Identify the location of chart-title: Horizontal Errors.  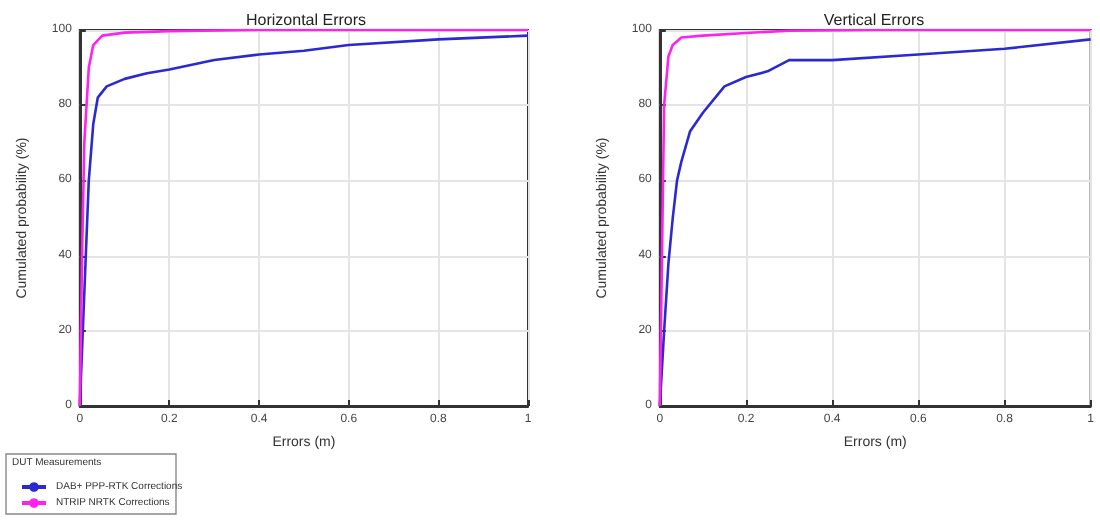
(306, 20).